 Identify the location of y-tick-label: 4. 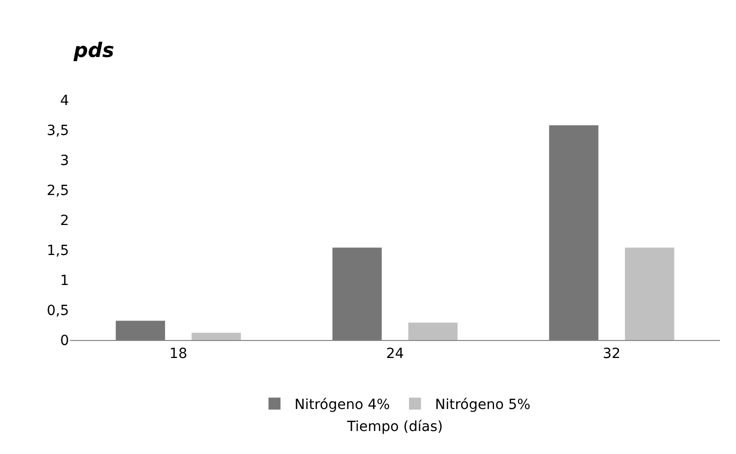
(65, 100).